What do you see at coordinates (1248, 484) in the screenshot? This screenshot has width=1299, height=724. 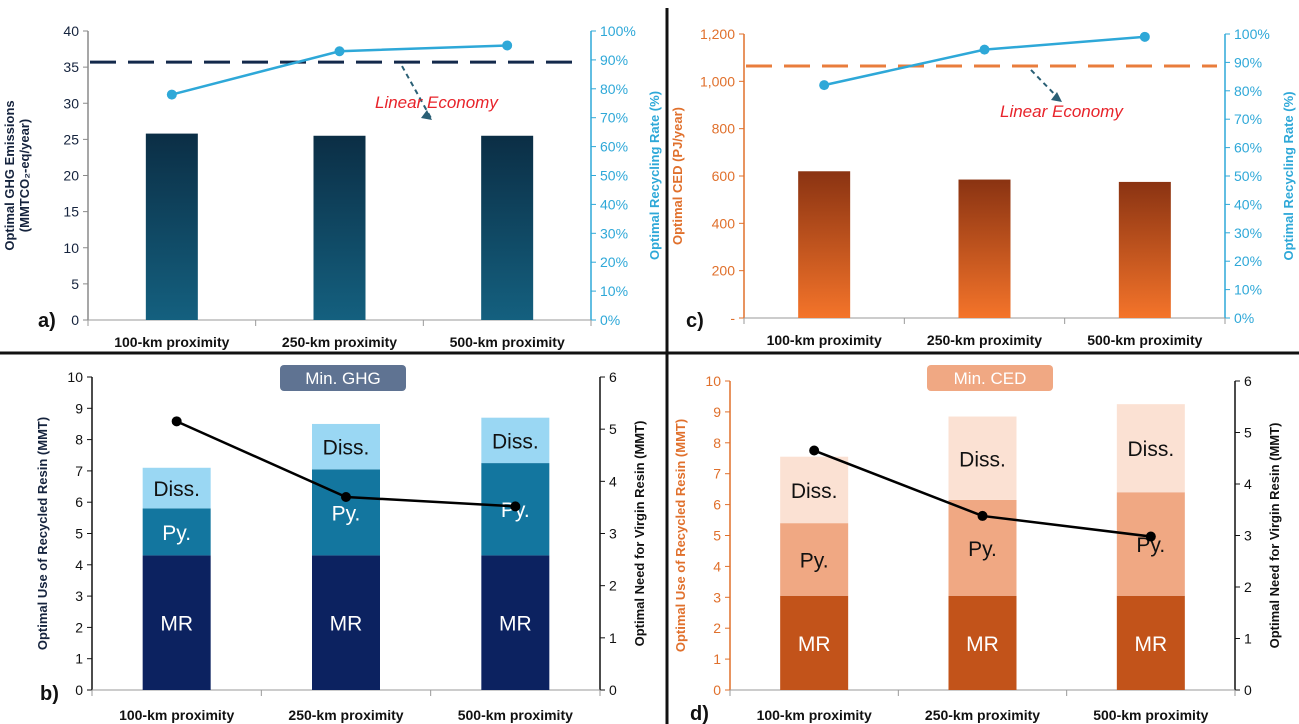 I see `right-tick-label: 4` at bounding box center [1248, 484].